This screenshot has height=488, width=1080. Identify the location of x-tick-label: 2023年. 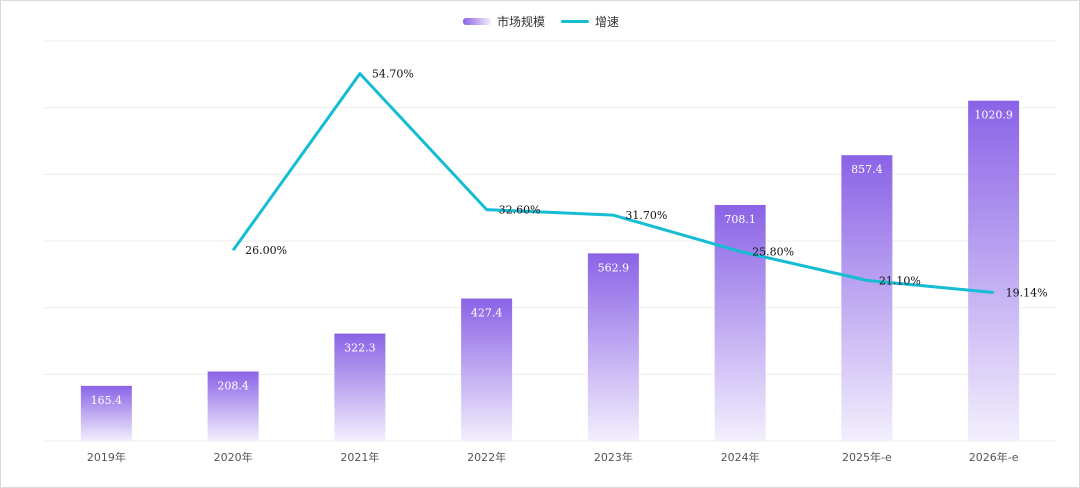
(613, 457).